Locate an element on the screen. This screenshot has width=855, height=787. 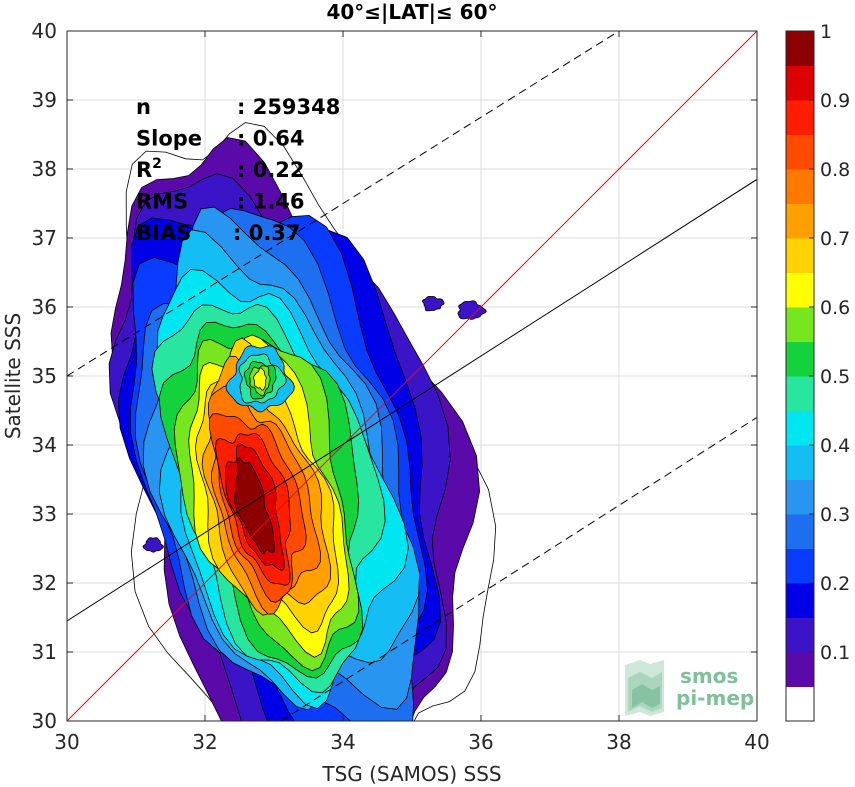
stat-label: Slope is located at coordinates (169, 139).